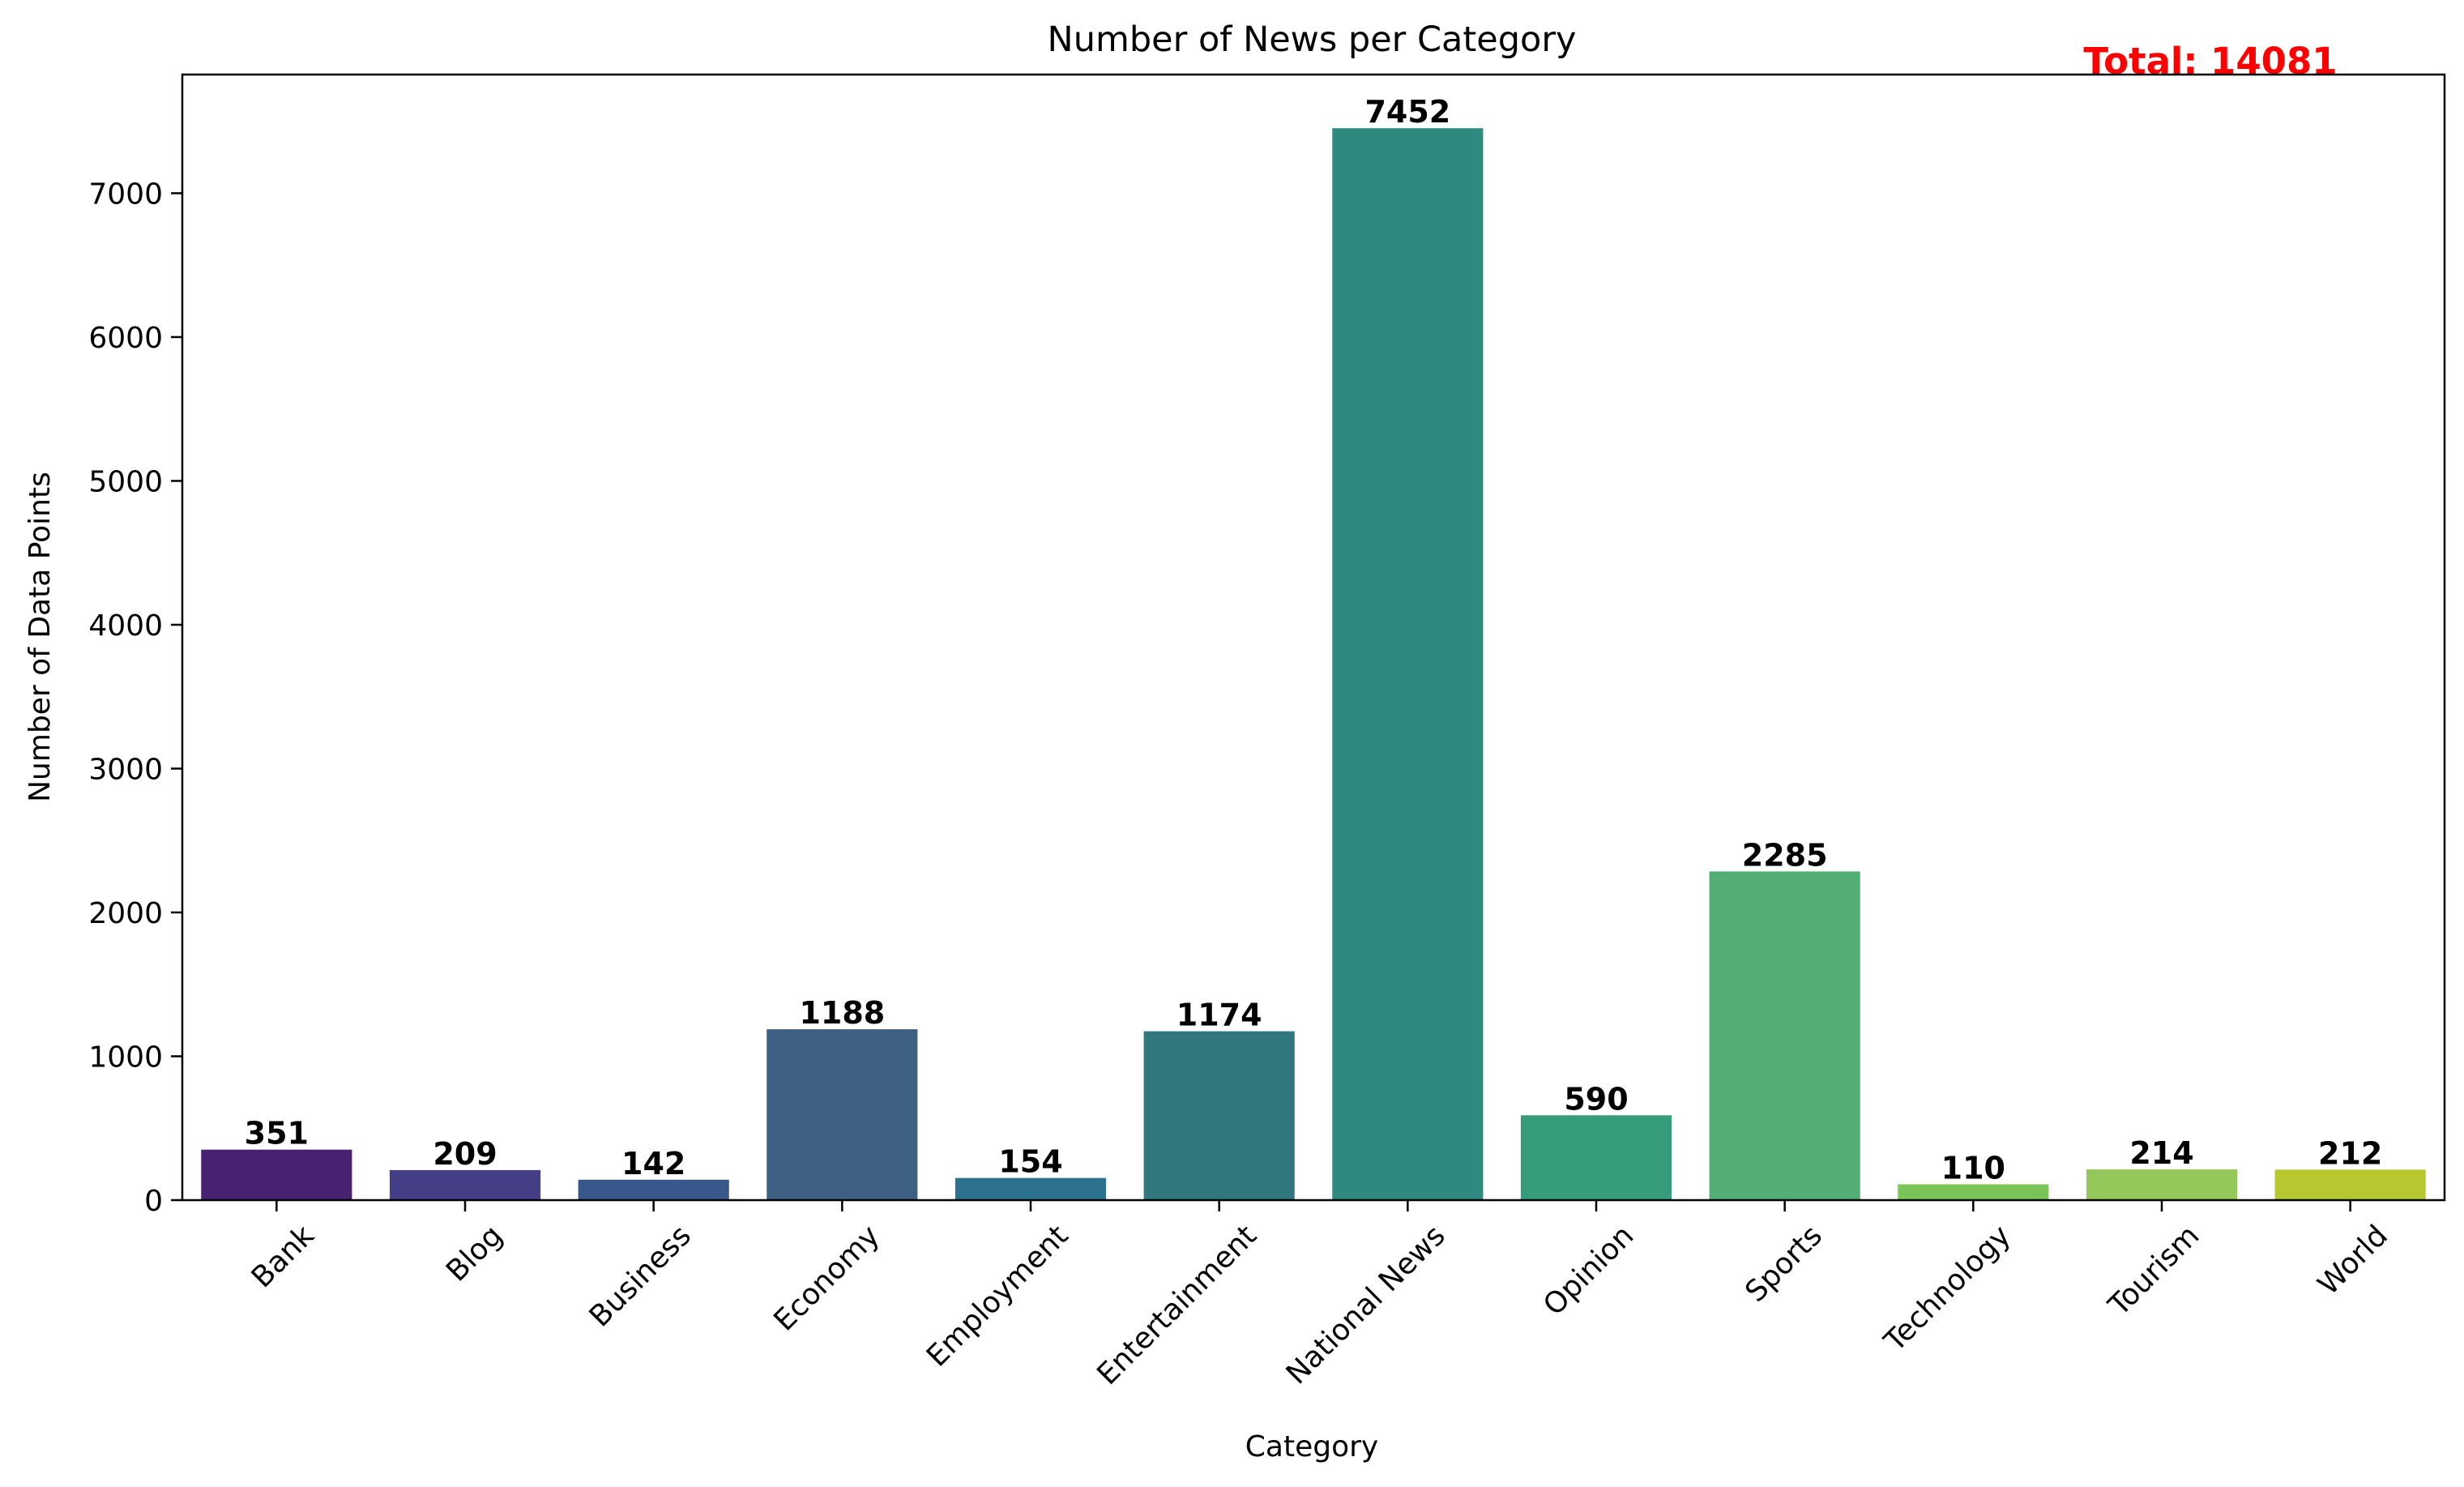 This screenshot has height=1487, width=2464. Describe the element at coordinates (1408, 664) in the screenshot. I see `bar-national-news` at that location.